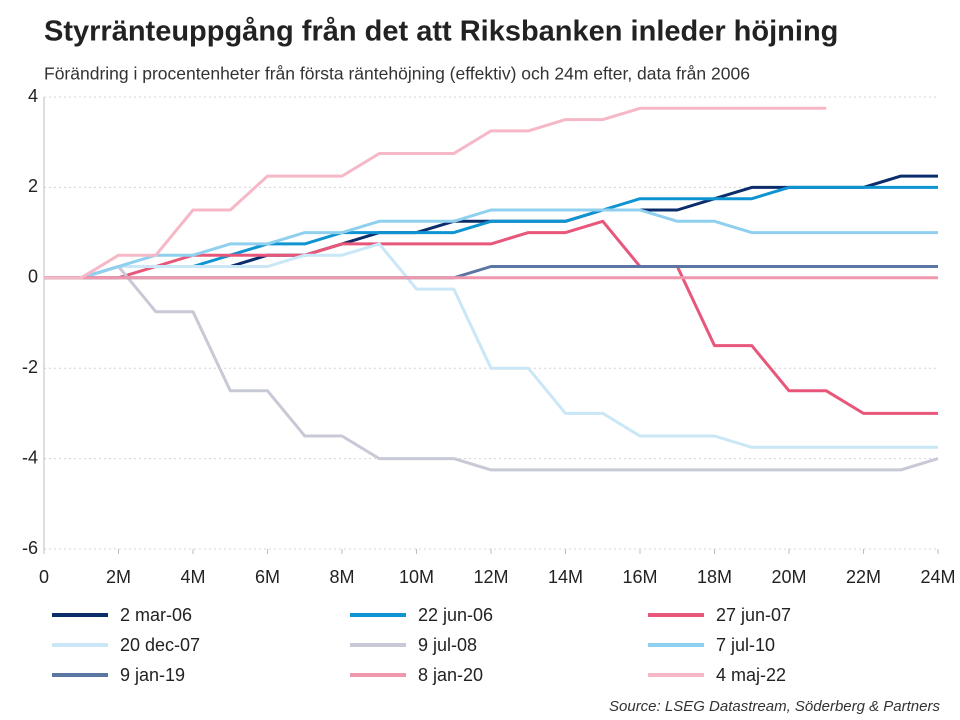 This screenshot has width=960, height=720. What do you see at coordinates (33, 96) in the screenshot?
I see `y-tick-label: 4` at bounding box center [33, 96].